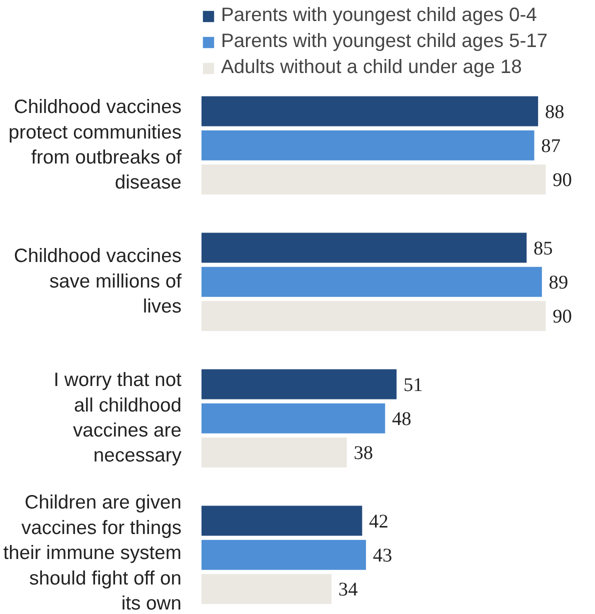  I want to click on data-label: 87, so click(551, 146).